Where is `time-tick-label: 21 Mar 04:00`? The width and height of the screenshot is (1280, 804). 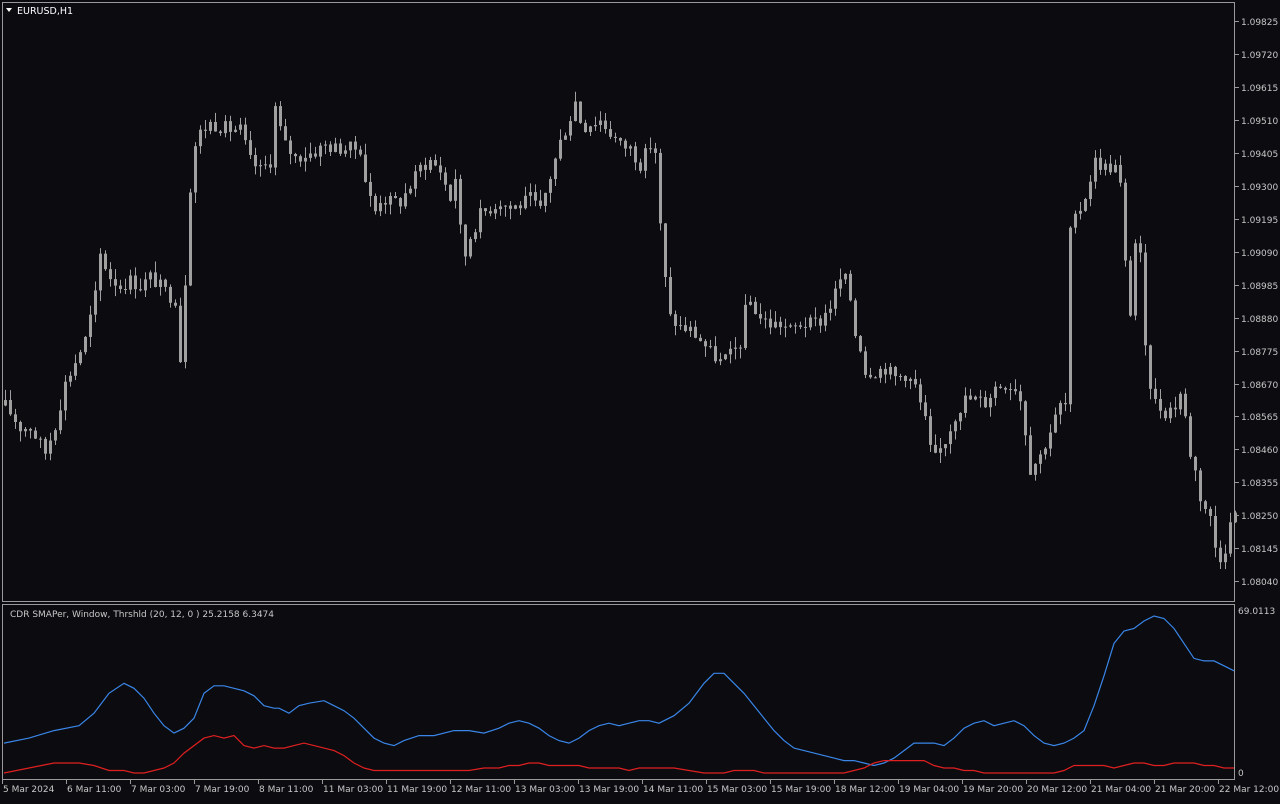 time-tick-label: 21 Mar 04:00 is located at coordinates (1121, 790).